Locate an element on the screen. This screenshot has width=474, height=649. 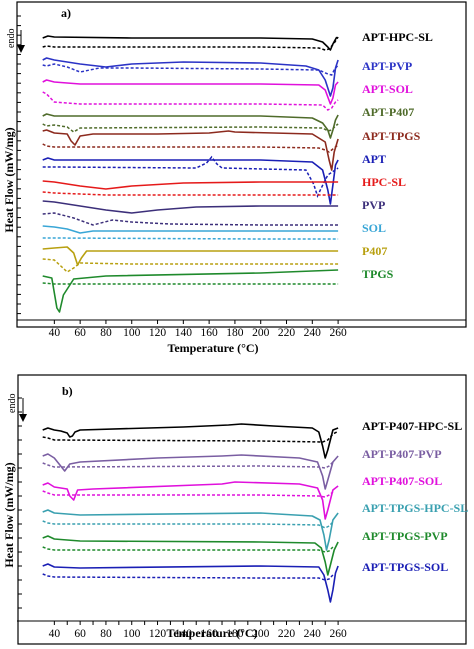
panel-a-x-axis: 40 60 80 100 120 140 160 180 200 220 240 260 is located at coordinates (241, 329).